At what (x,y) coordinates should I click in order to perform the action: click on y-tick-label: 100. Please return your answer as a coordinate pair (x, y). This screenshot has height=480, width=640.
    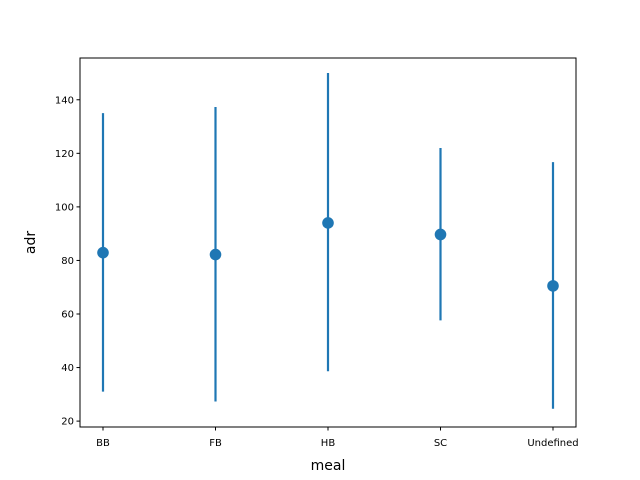
    Looking at the image, I should click on (64, 207).